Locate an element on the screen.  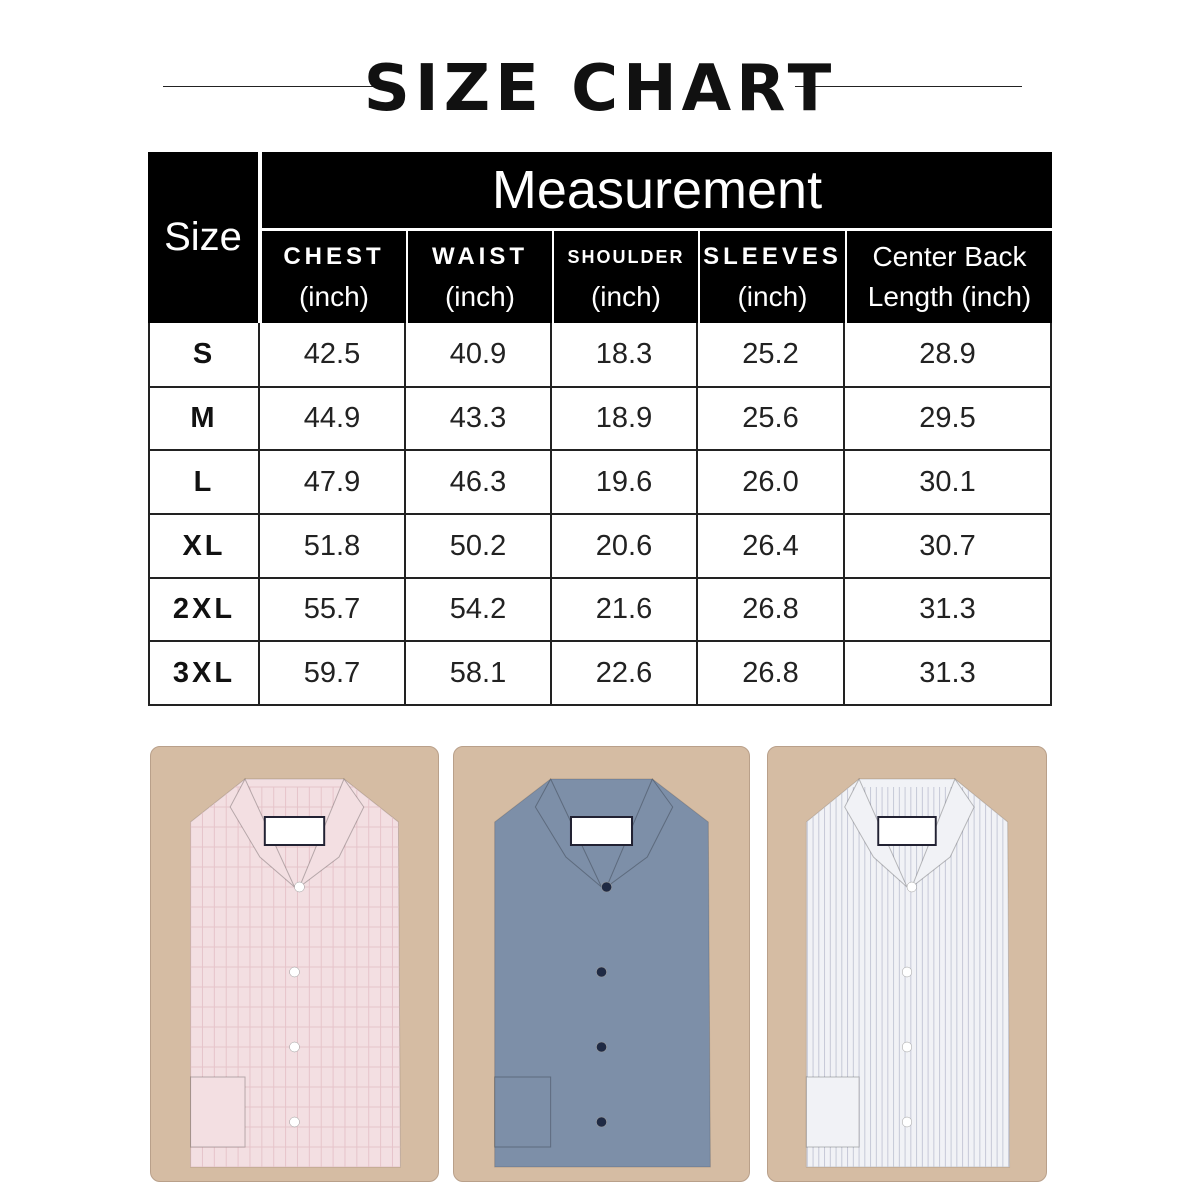
column-name: CHEST is located at coordinates (334, 256).